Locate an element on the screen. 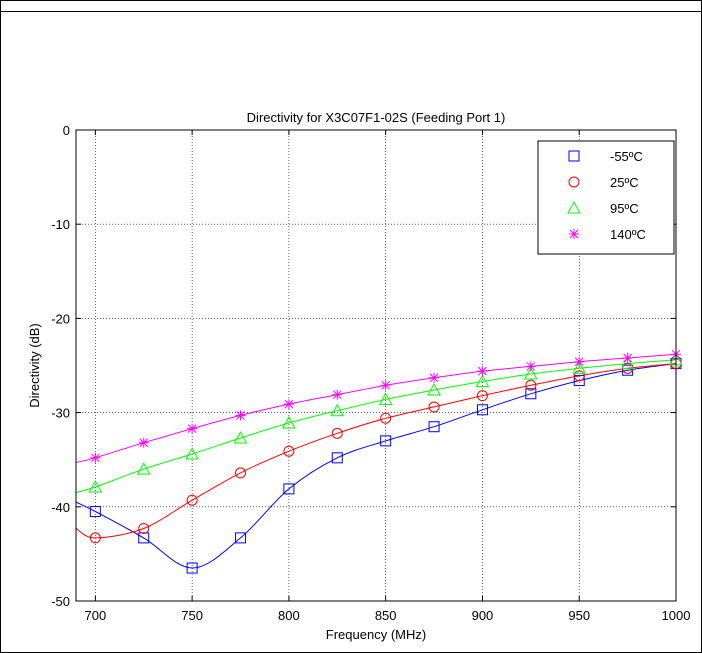 This screenshot has height=653, width=702. x-tick-label: 950 is located at coordinates (579, 615).